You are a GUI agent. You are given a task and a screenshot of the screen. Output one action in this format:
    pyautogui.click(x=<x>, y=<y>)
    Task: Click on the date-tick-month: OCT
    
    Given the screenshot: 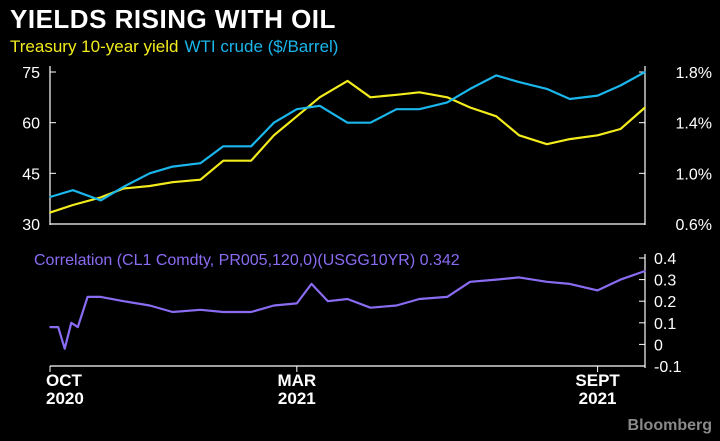 What is the action you would take?
    pyautogui.click(x=64, y=380)
    